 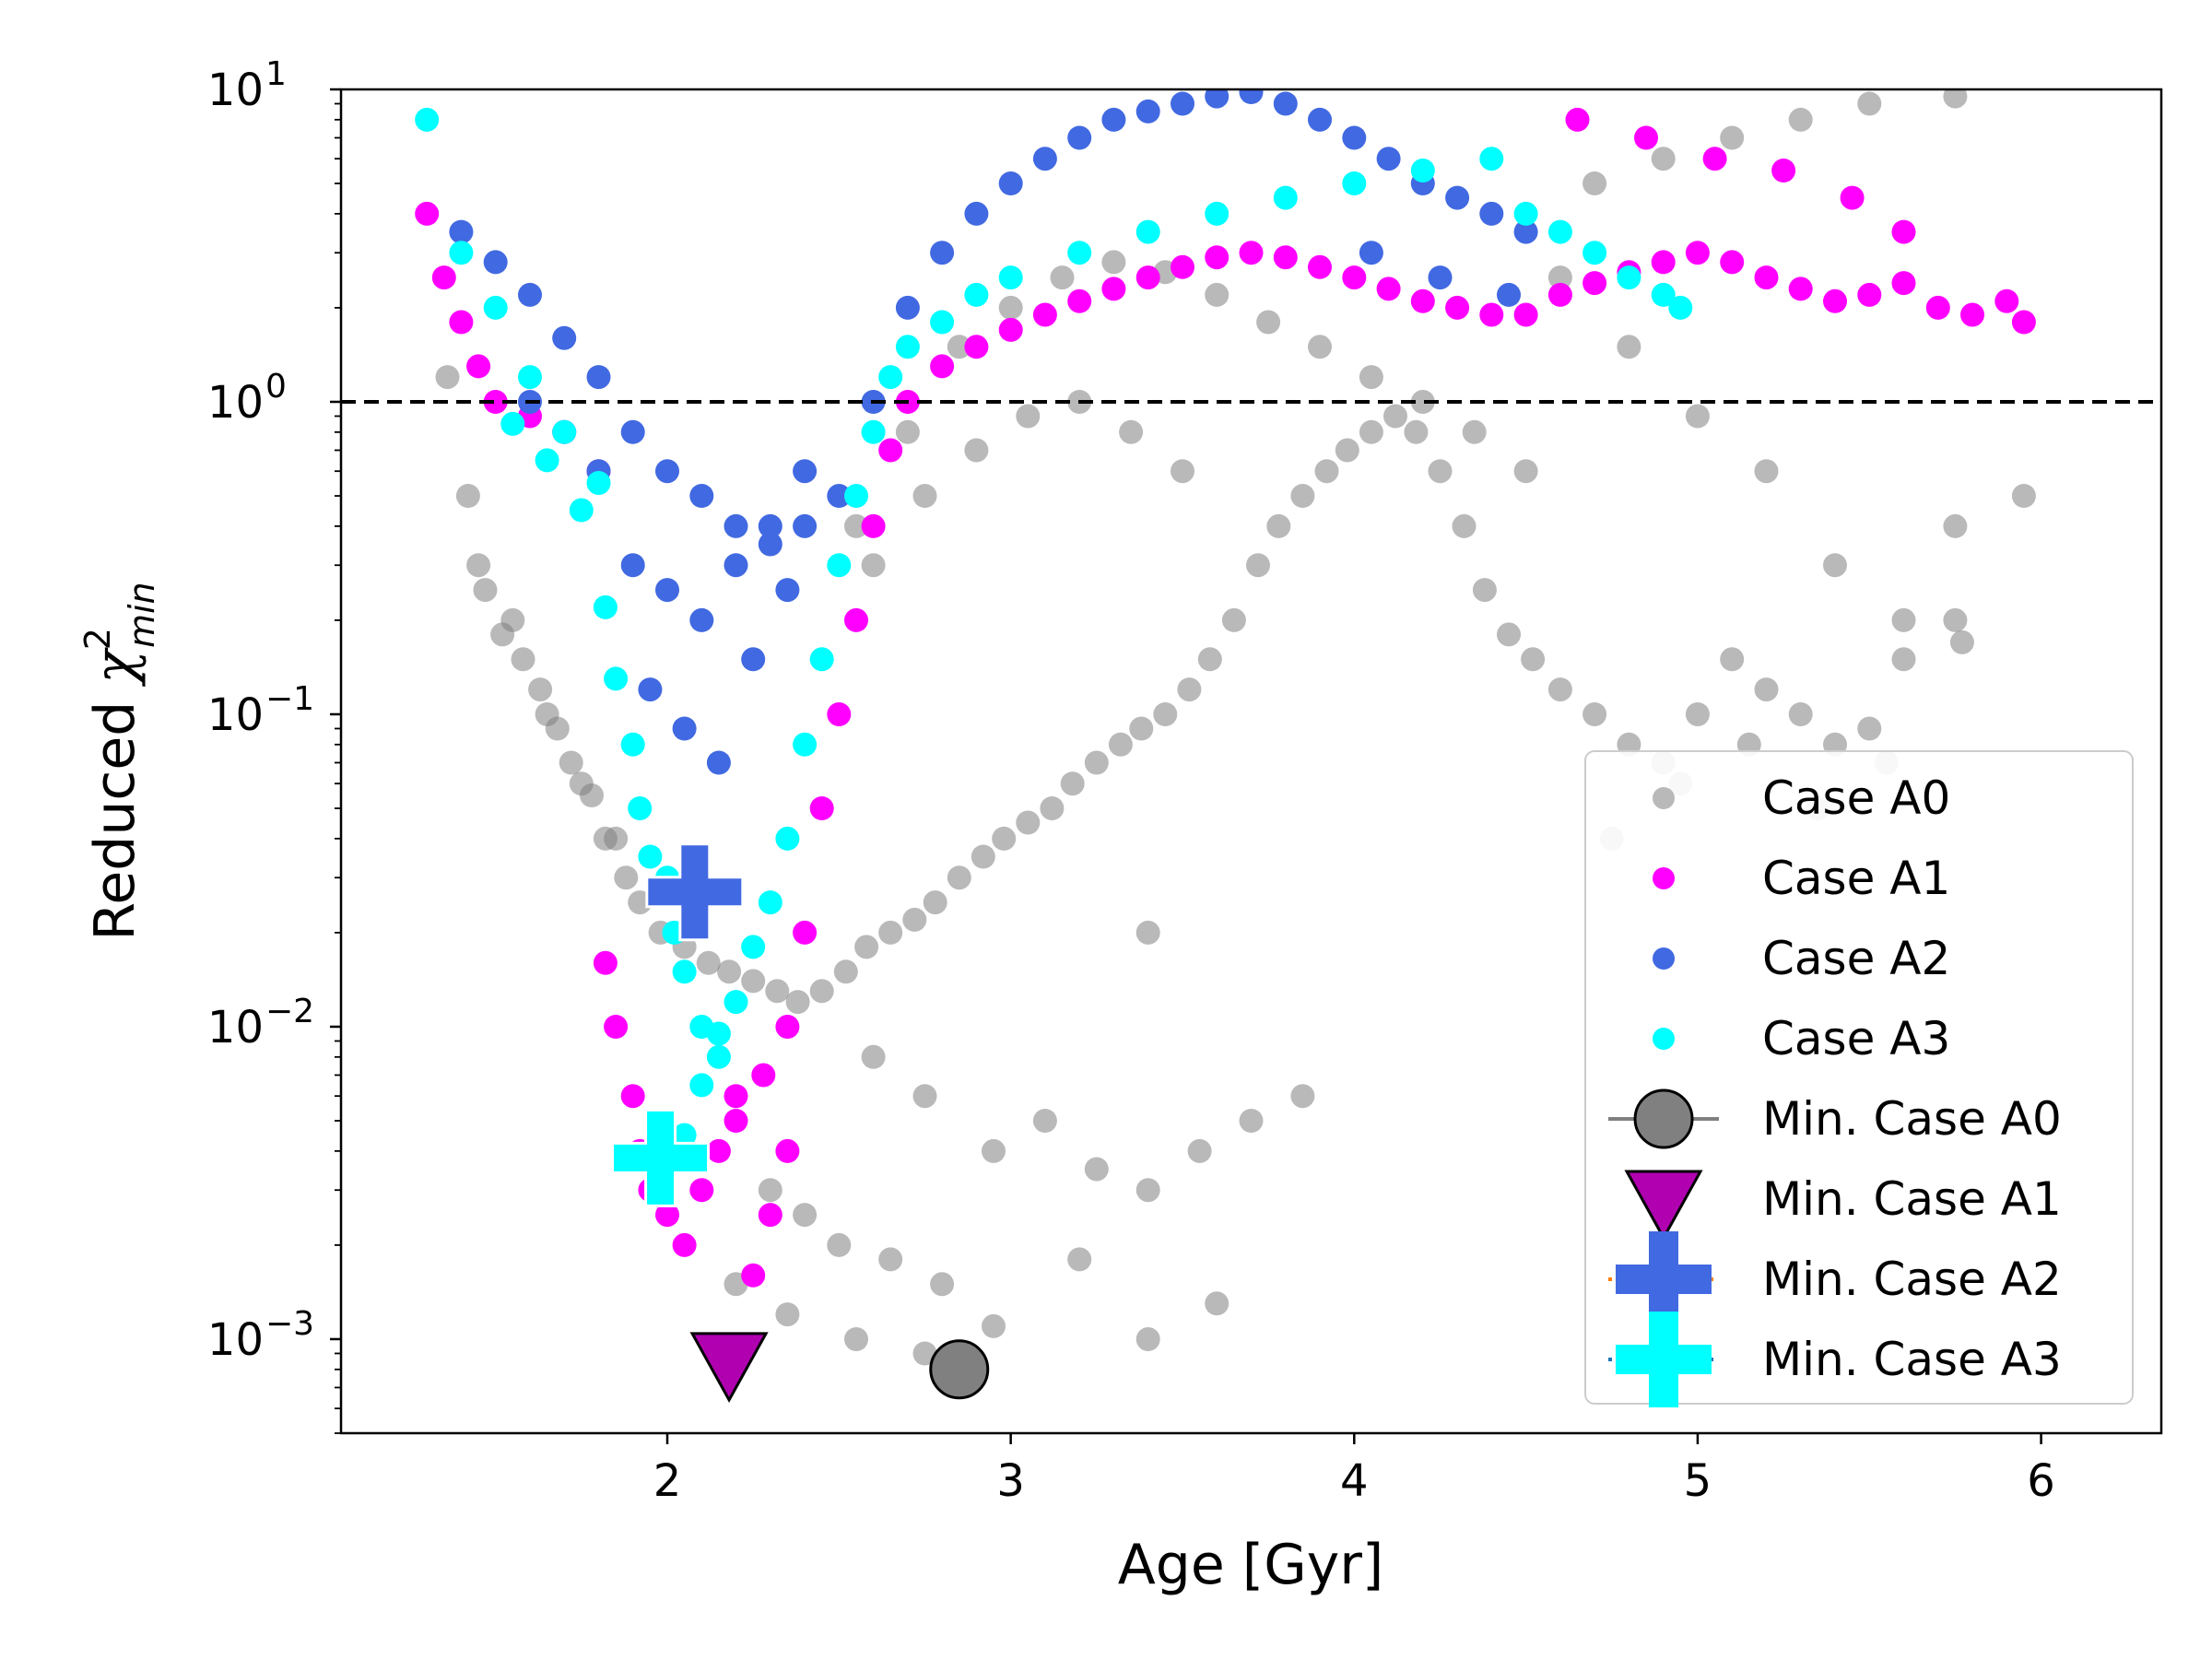 I want to click on legend-case-a2-symbol, so click(x=1664, y=958).